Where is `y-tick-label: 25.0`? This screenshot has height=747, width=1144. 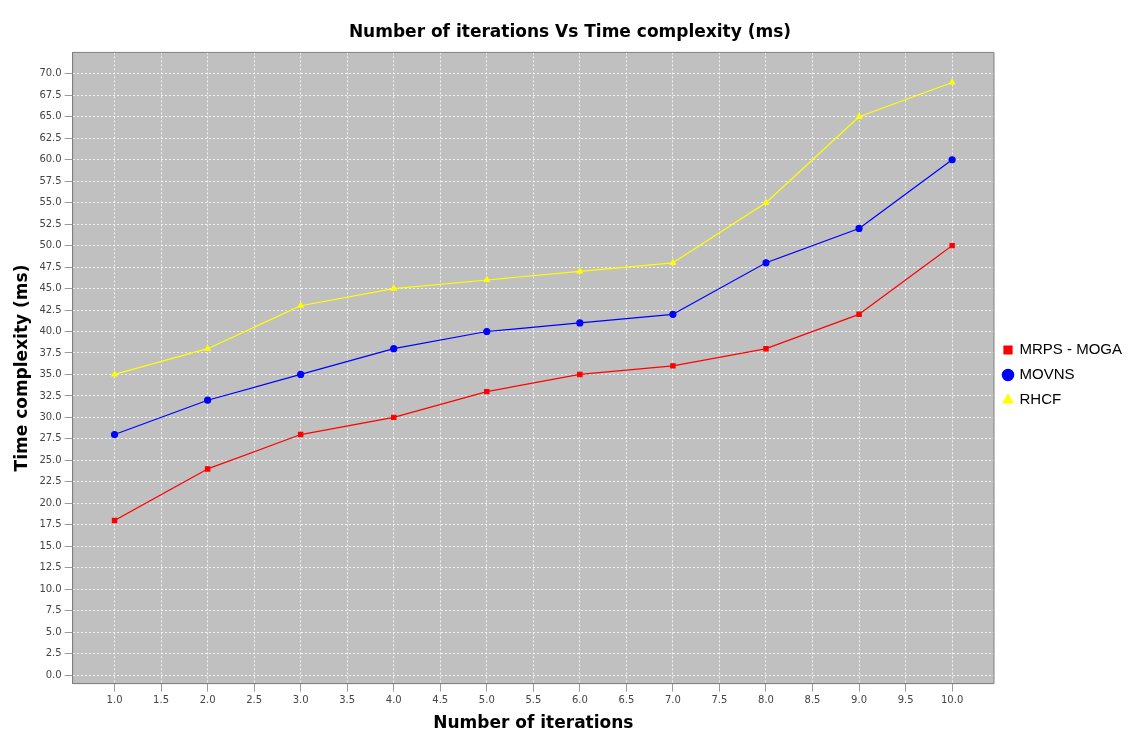 y-tick-label: 25.0 is located at coordinates (50, 459).